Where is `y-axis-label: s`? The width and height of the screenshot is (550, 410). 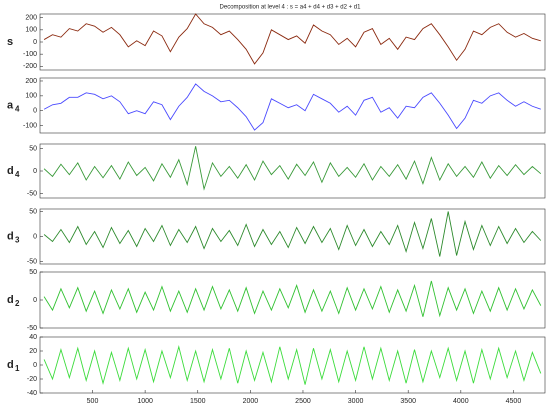
y-axis-label: s is located at coordinates (10, 42).